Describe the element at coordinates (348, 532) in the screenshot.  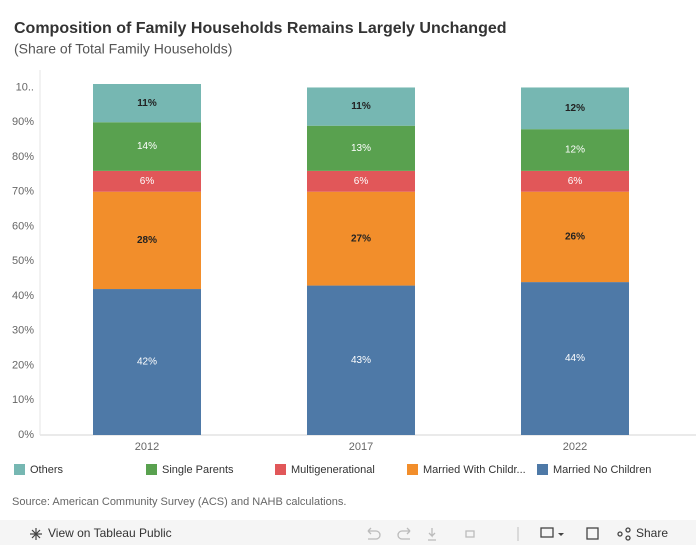
I see `toolbar` at that location.